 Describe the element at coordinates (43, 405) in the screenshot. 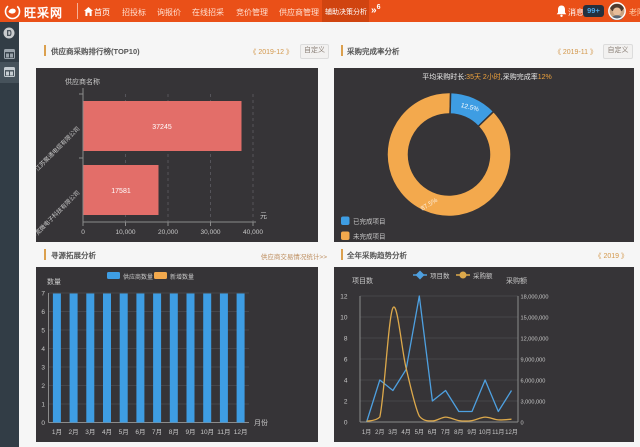

I see `svg-text: 1` at that location.